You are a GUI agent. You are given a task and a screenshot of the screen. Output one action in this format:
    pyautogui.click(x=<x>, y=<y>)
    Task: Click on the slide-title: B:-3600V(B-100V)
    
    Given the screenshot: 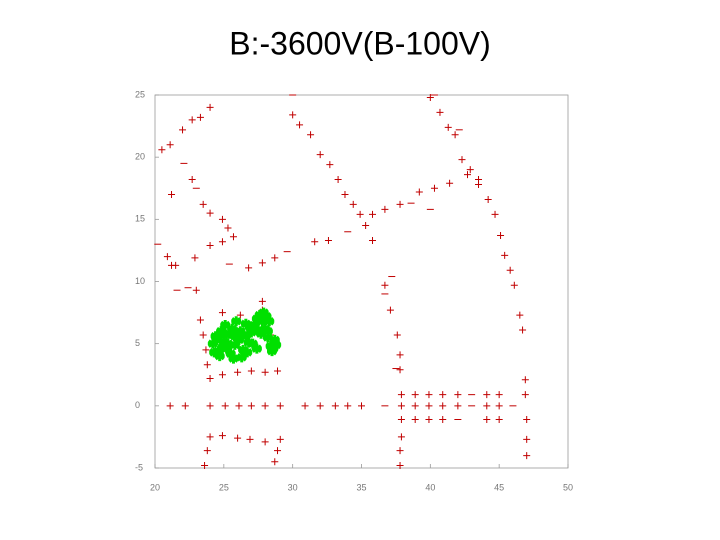 What is the action you would take?
    pyautogui.click(x=359, y=43)
    